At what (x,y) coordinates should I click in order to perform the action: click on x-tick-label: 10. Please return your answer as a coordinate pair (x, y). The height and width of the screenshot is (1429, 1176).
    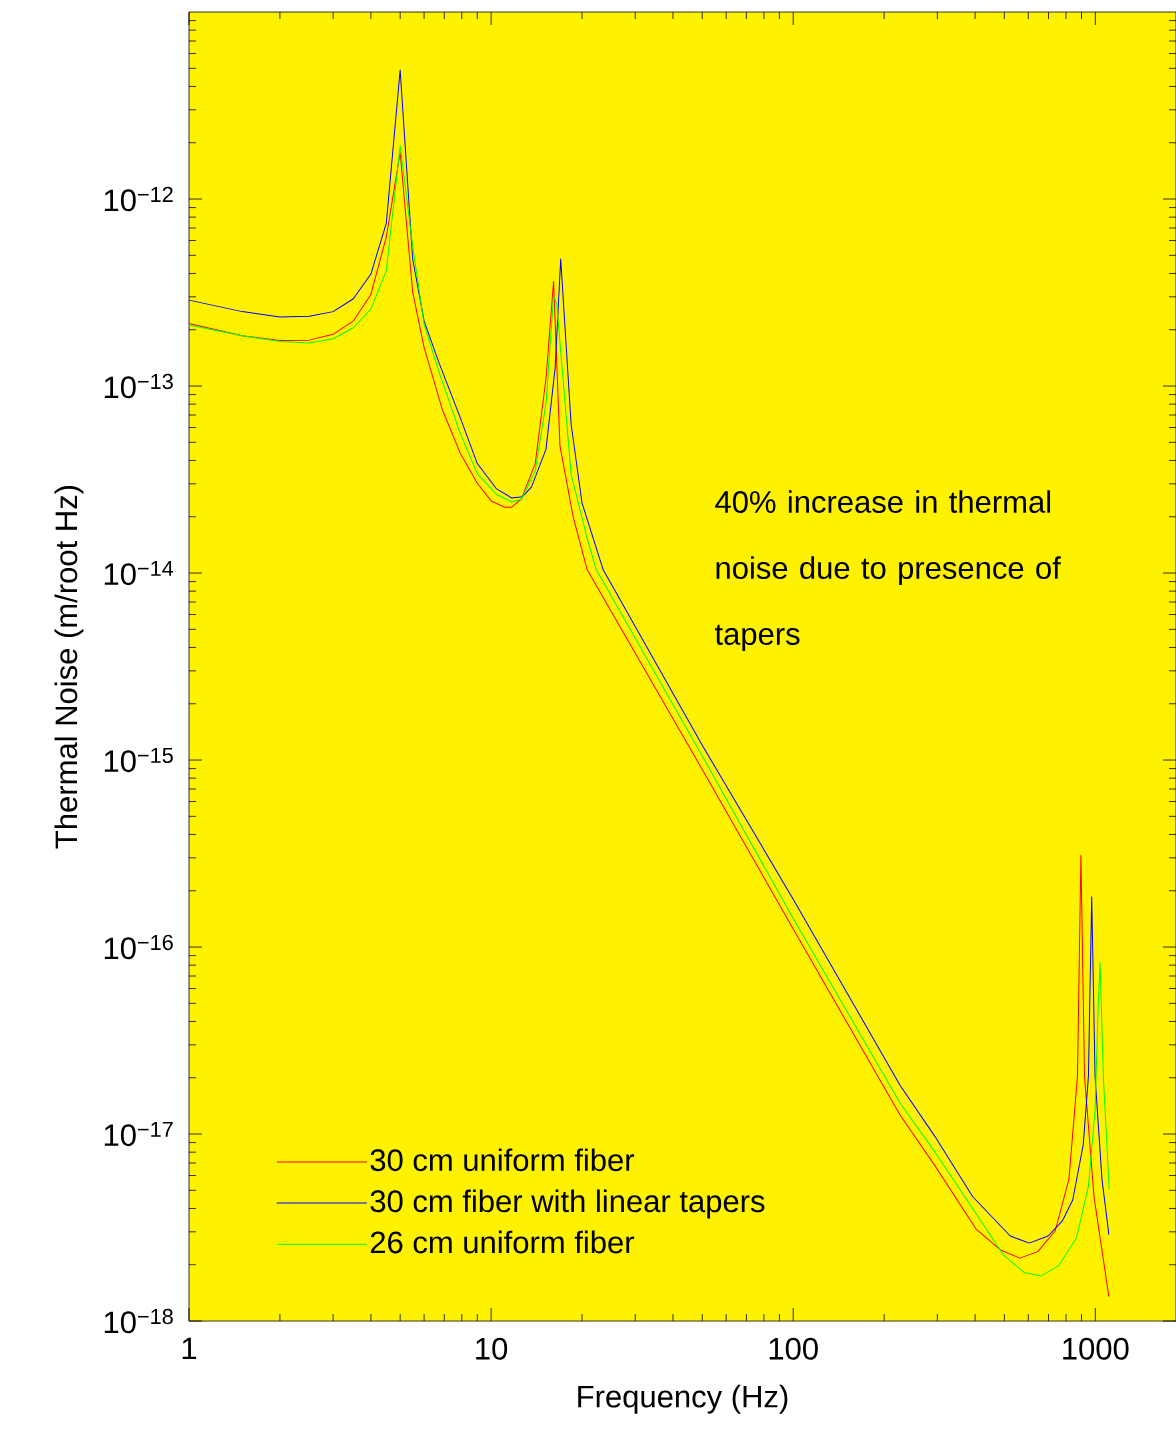
    Looking at the image, I should click on (492, 1348).